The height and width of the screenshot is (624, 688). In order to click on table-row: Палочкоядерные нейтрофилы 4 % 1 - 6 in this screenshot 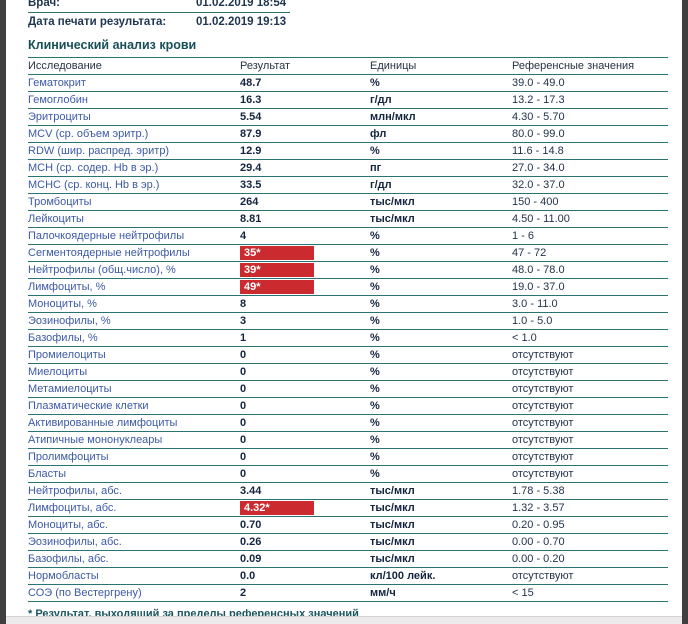, I will do `click(348, 236)`.